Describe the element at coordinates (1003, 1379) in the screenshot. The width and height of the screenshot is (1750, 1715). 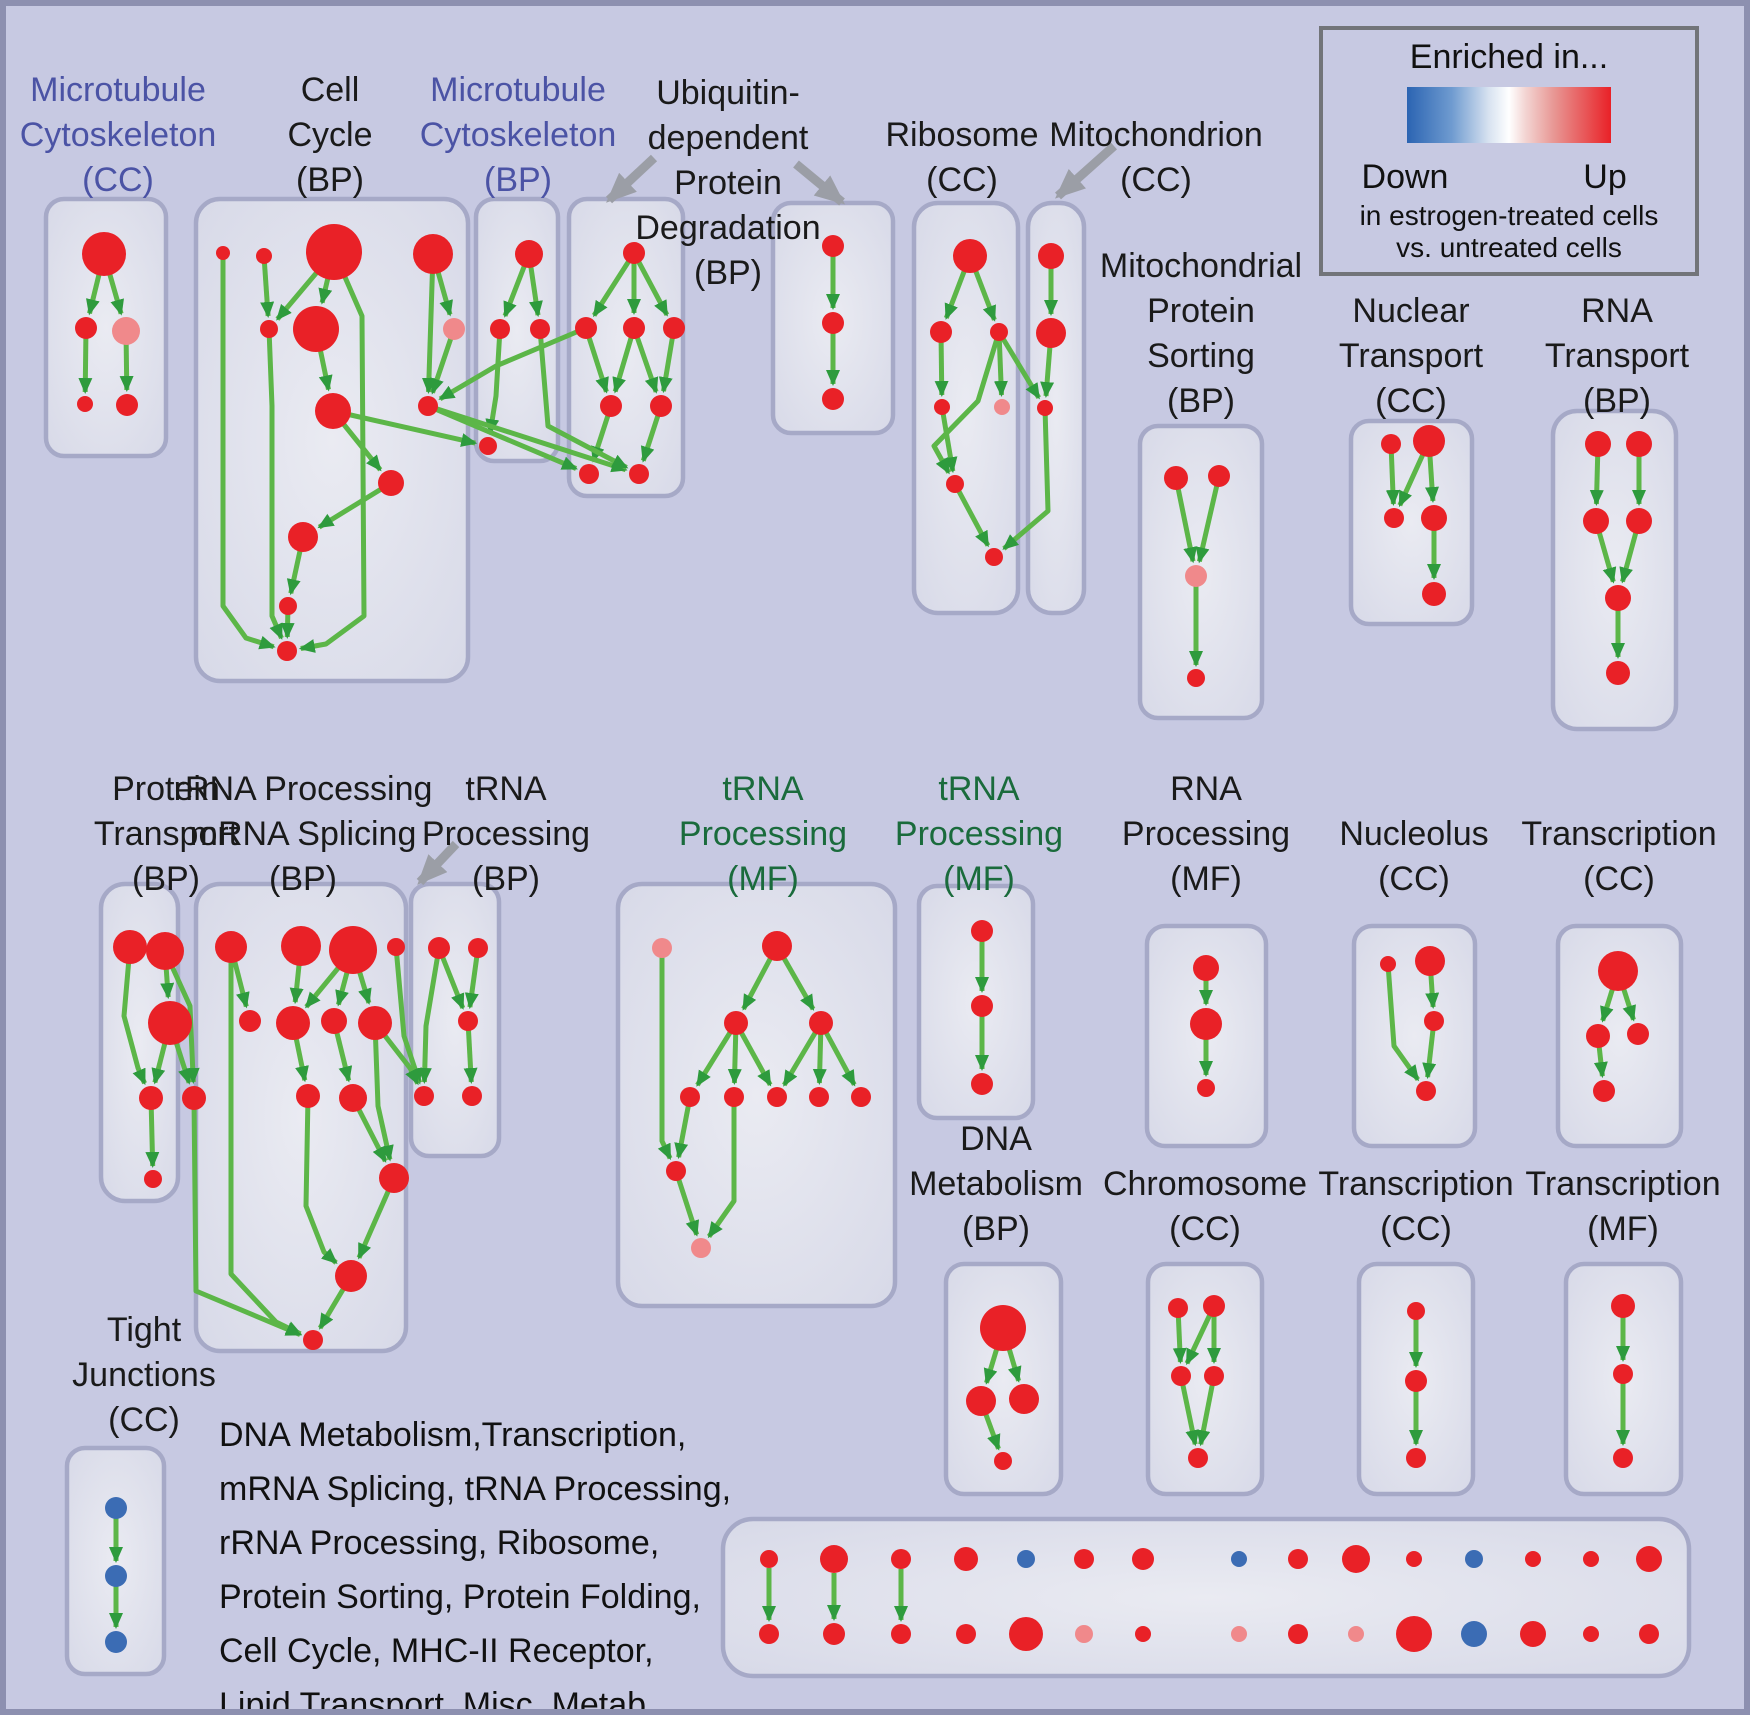
I see `cluster-box-dna-metabolism-bp` at that location.